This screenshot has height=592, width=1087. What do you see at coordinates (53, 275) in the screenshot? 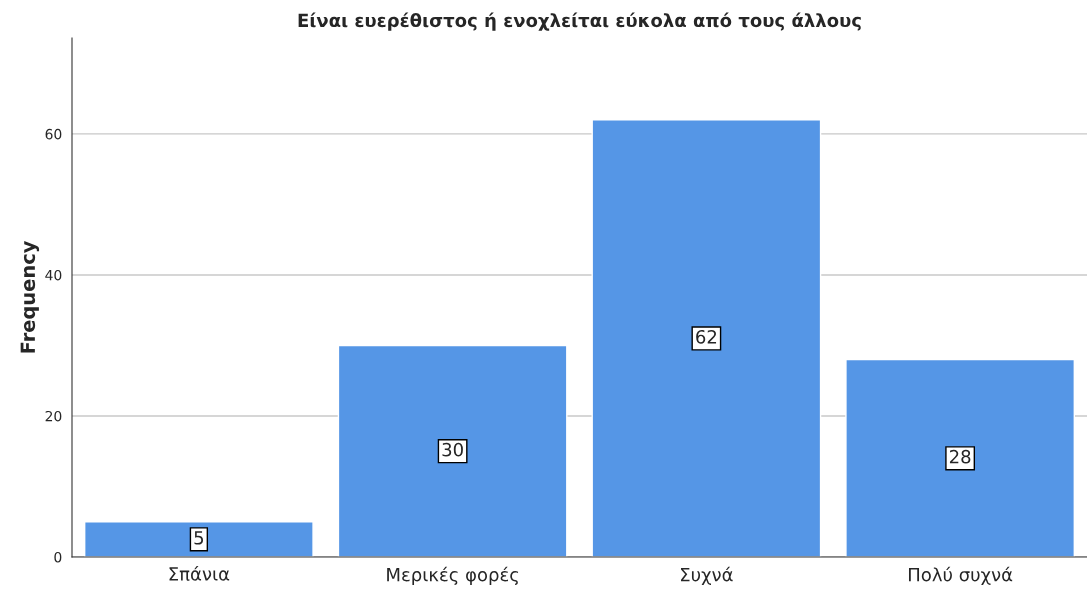
I see `y-tick-label: 40` at bounding box center [53, 275].